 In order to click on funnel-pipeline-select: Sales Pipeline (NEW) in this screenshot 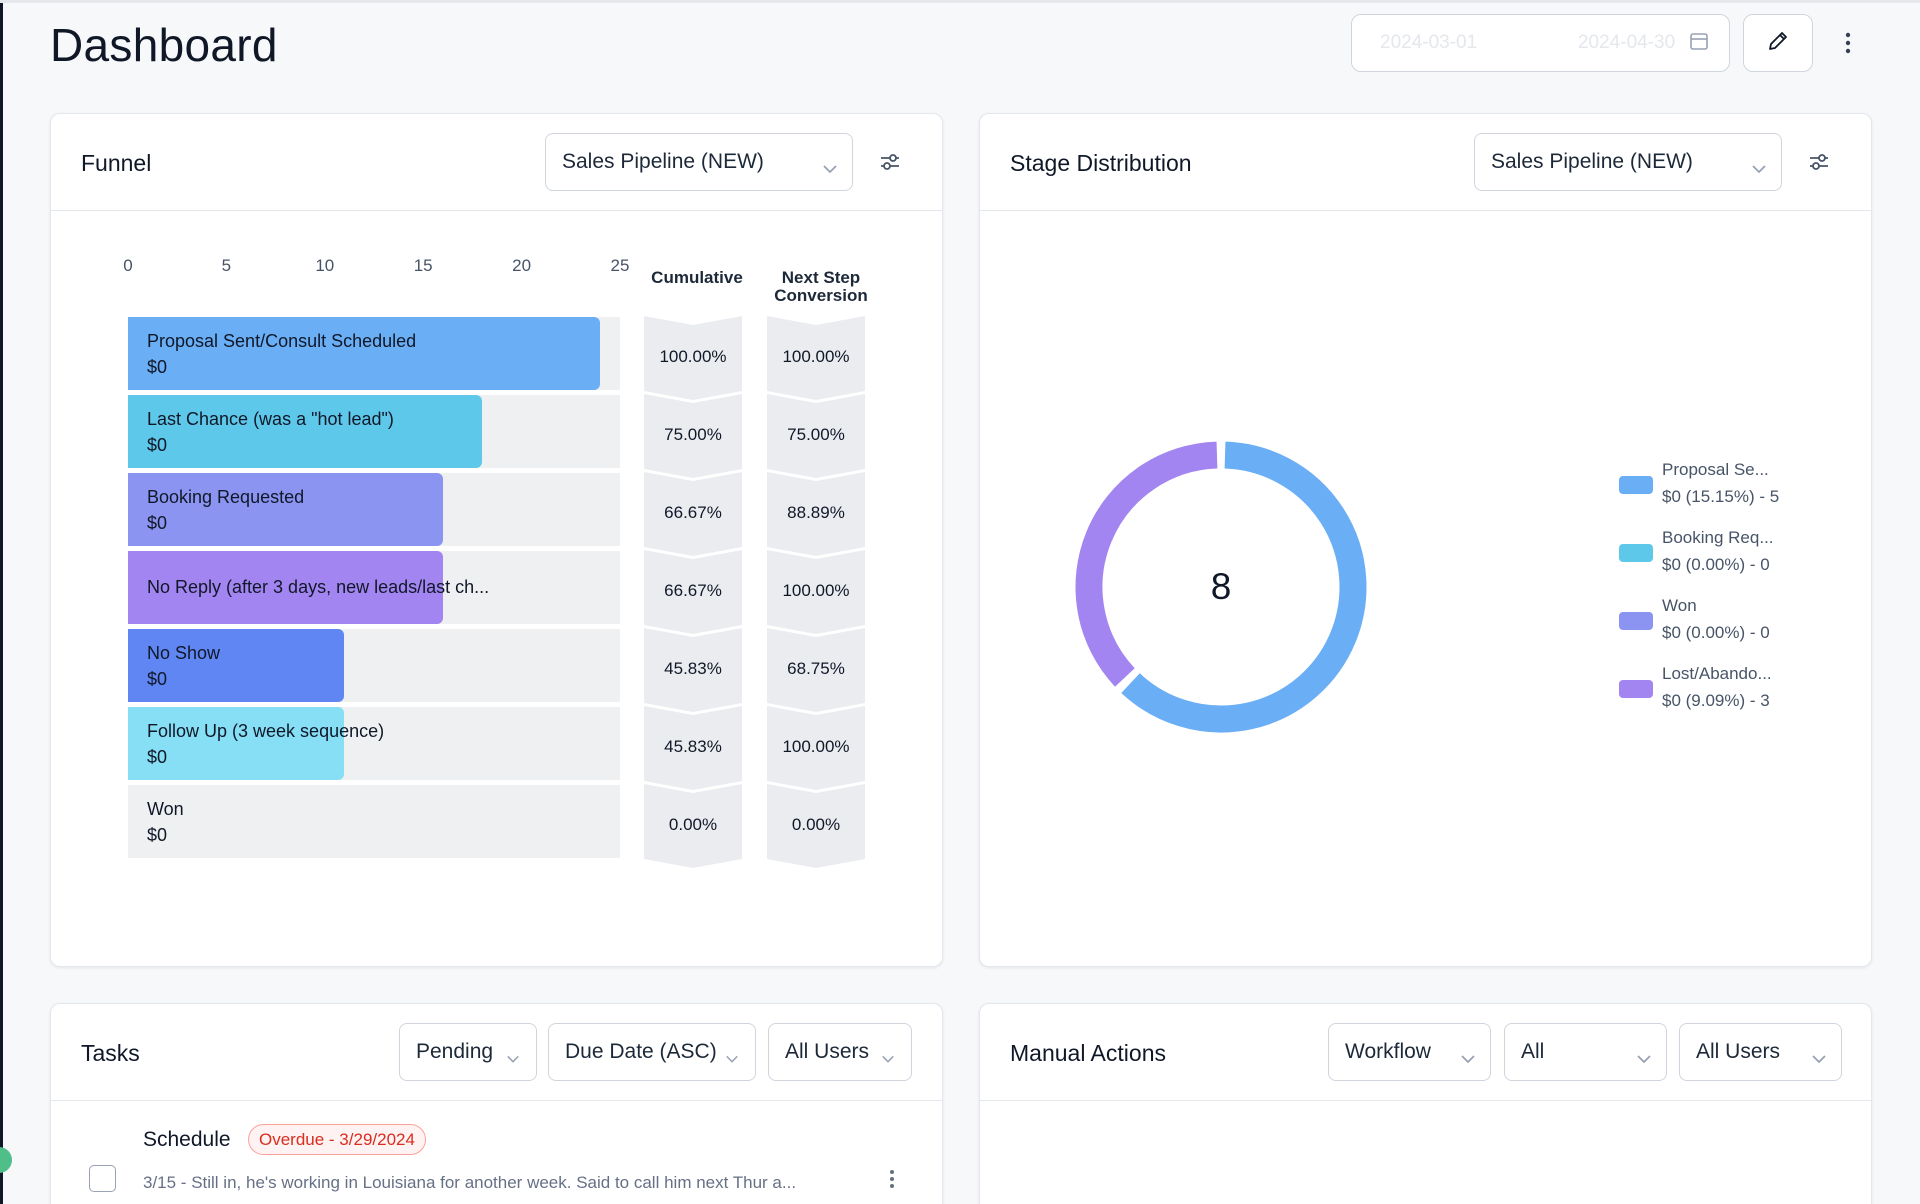, I will do `click(699, 162)`.